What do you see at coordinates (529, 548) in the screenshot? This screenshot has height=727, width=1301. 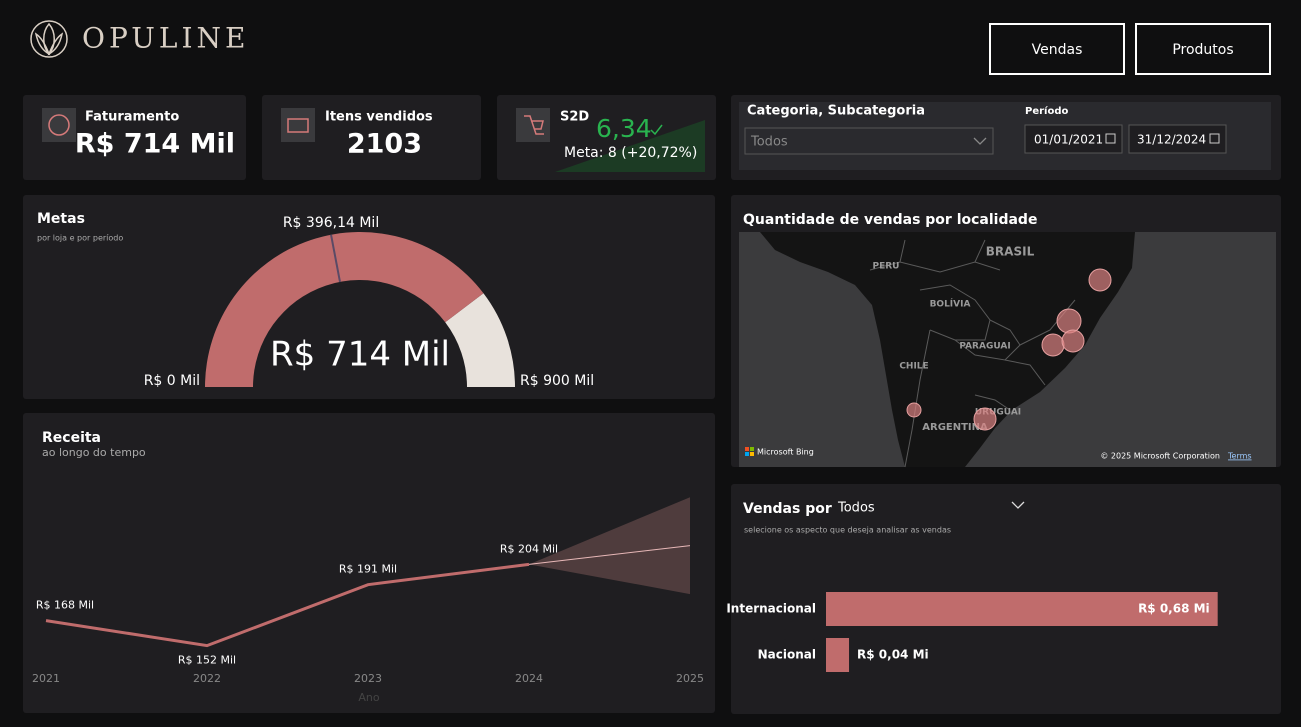 I see `data-label: R$ 204 Mil` at bounding box center [529, 548].